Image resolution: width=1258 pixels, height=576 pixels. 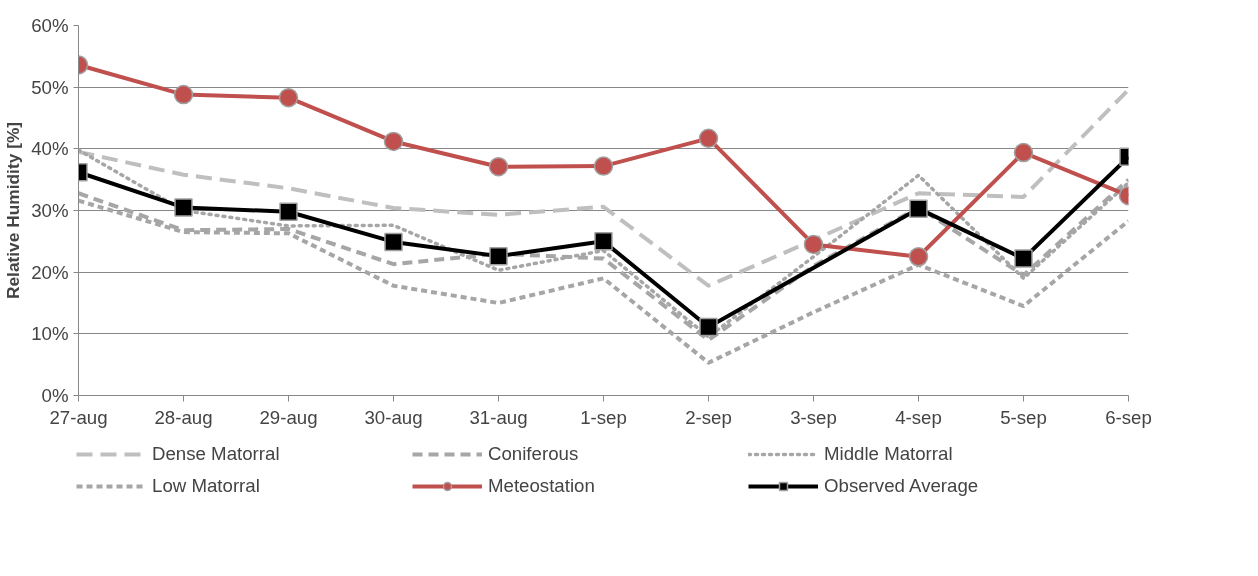 I want to click on y-tick-label: 60%, so click(x=50, y=25).